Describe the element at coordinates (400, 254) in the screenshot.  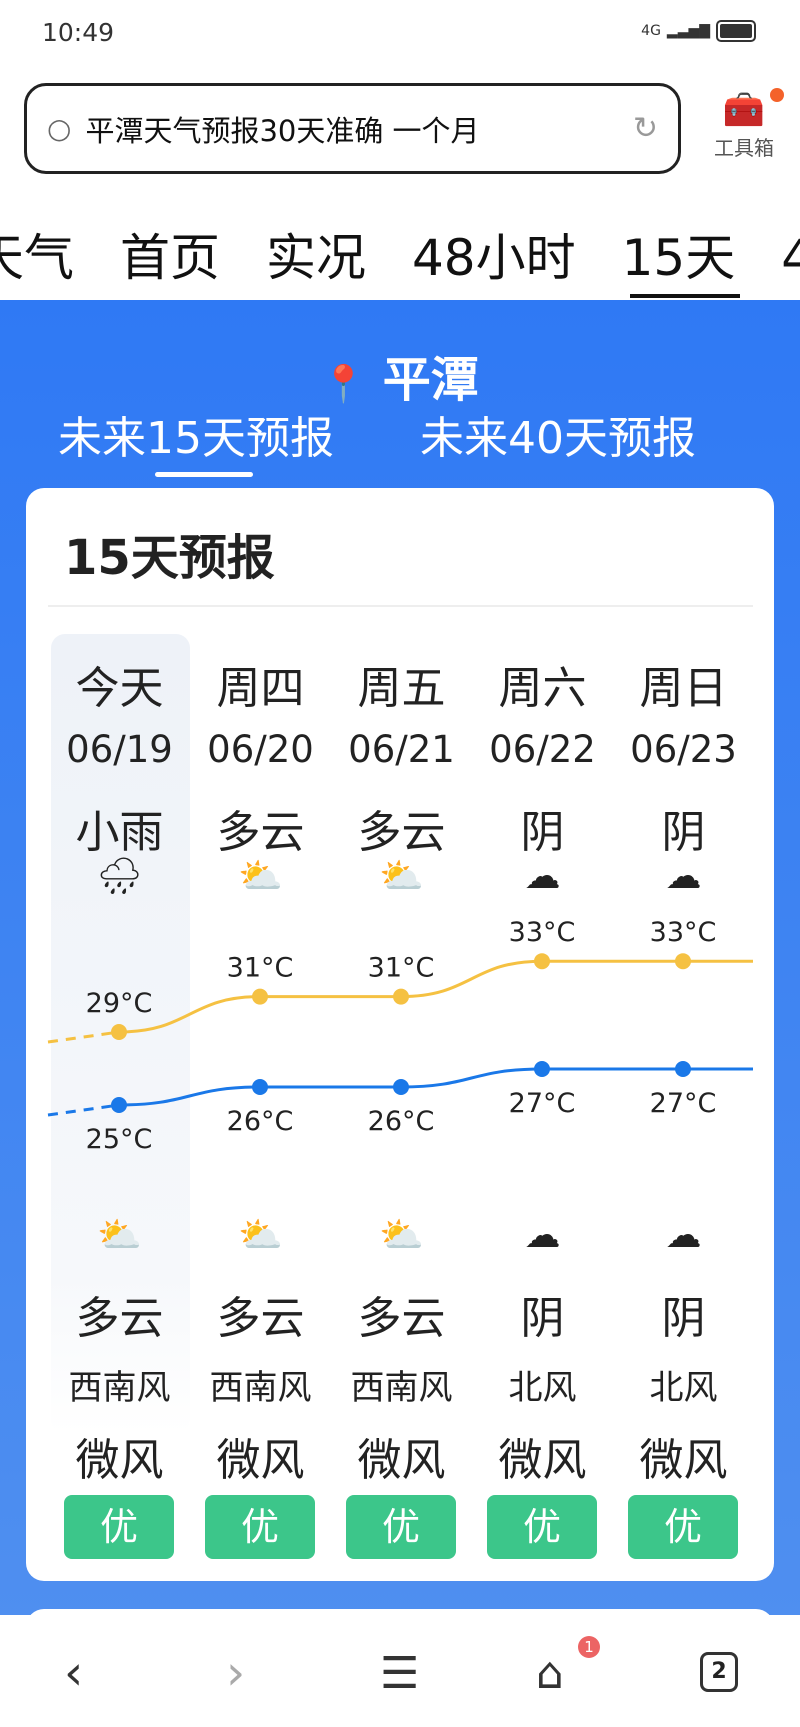
I see `nav-tabs: 天气首页实况 48小时 15天 4` at that location.